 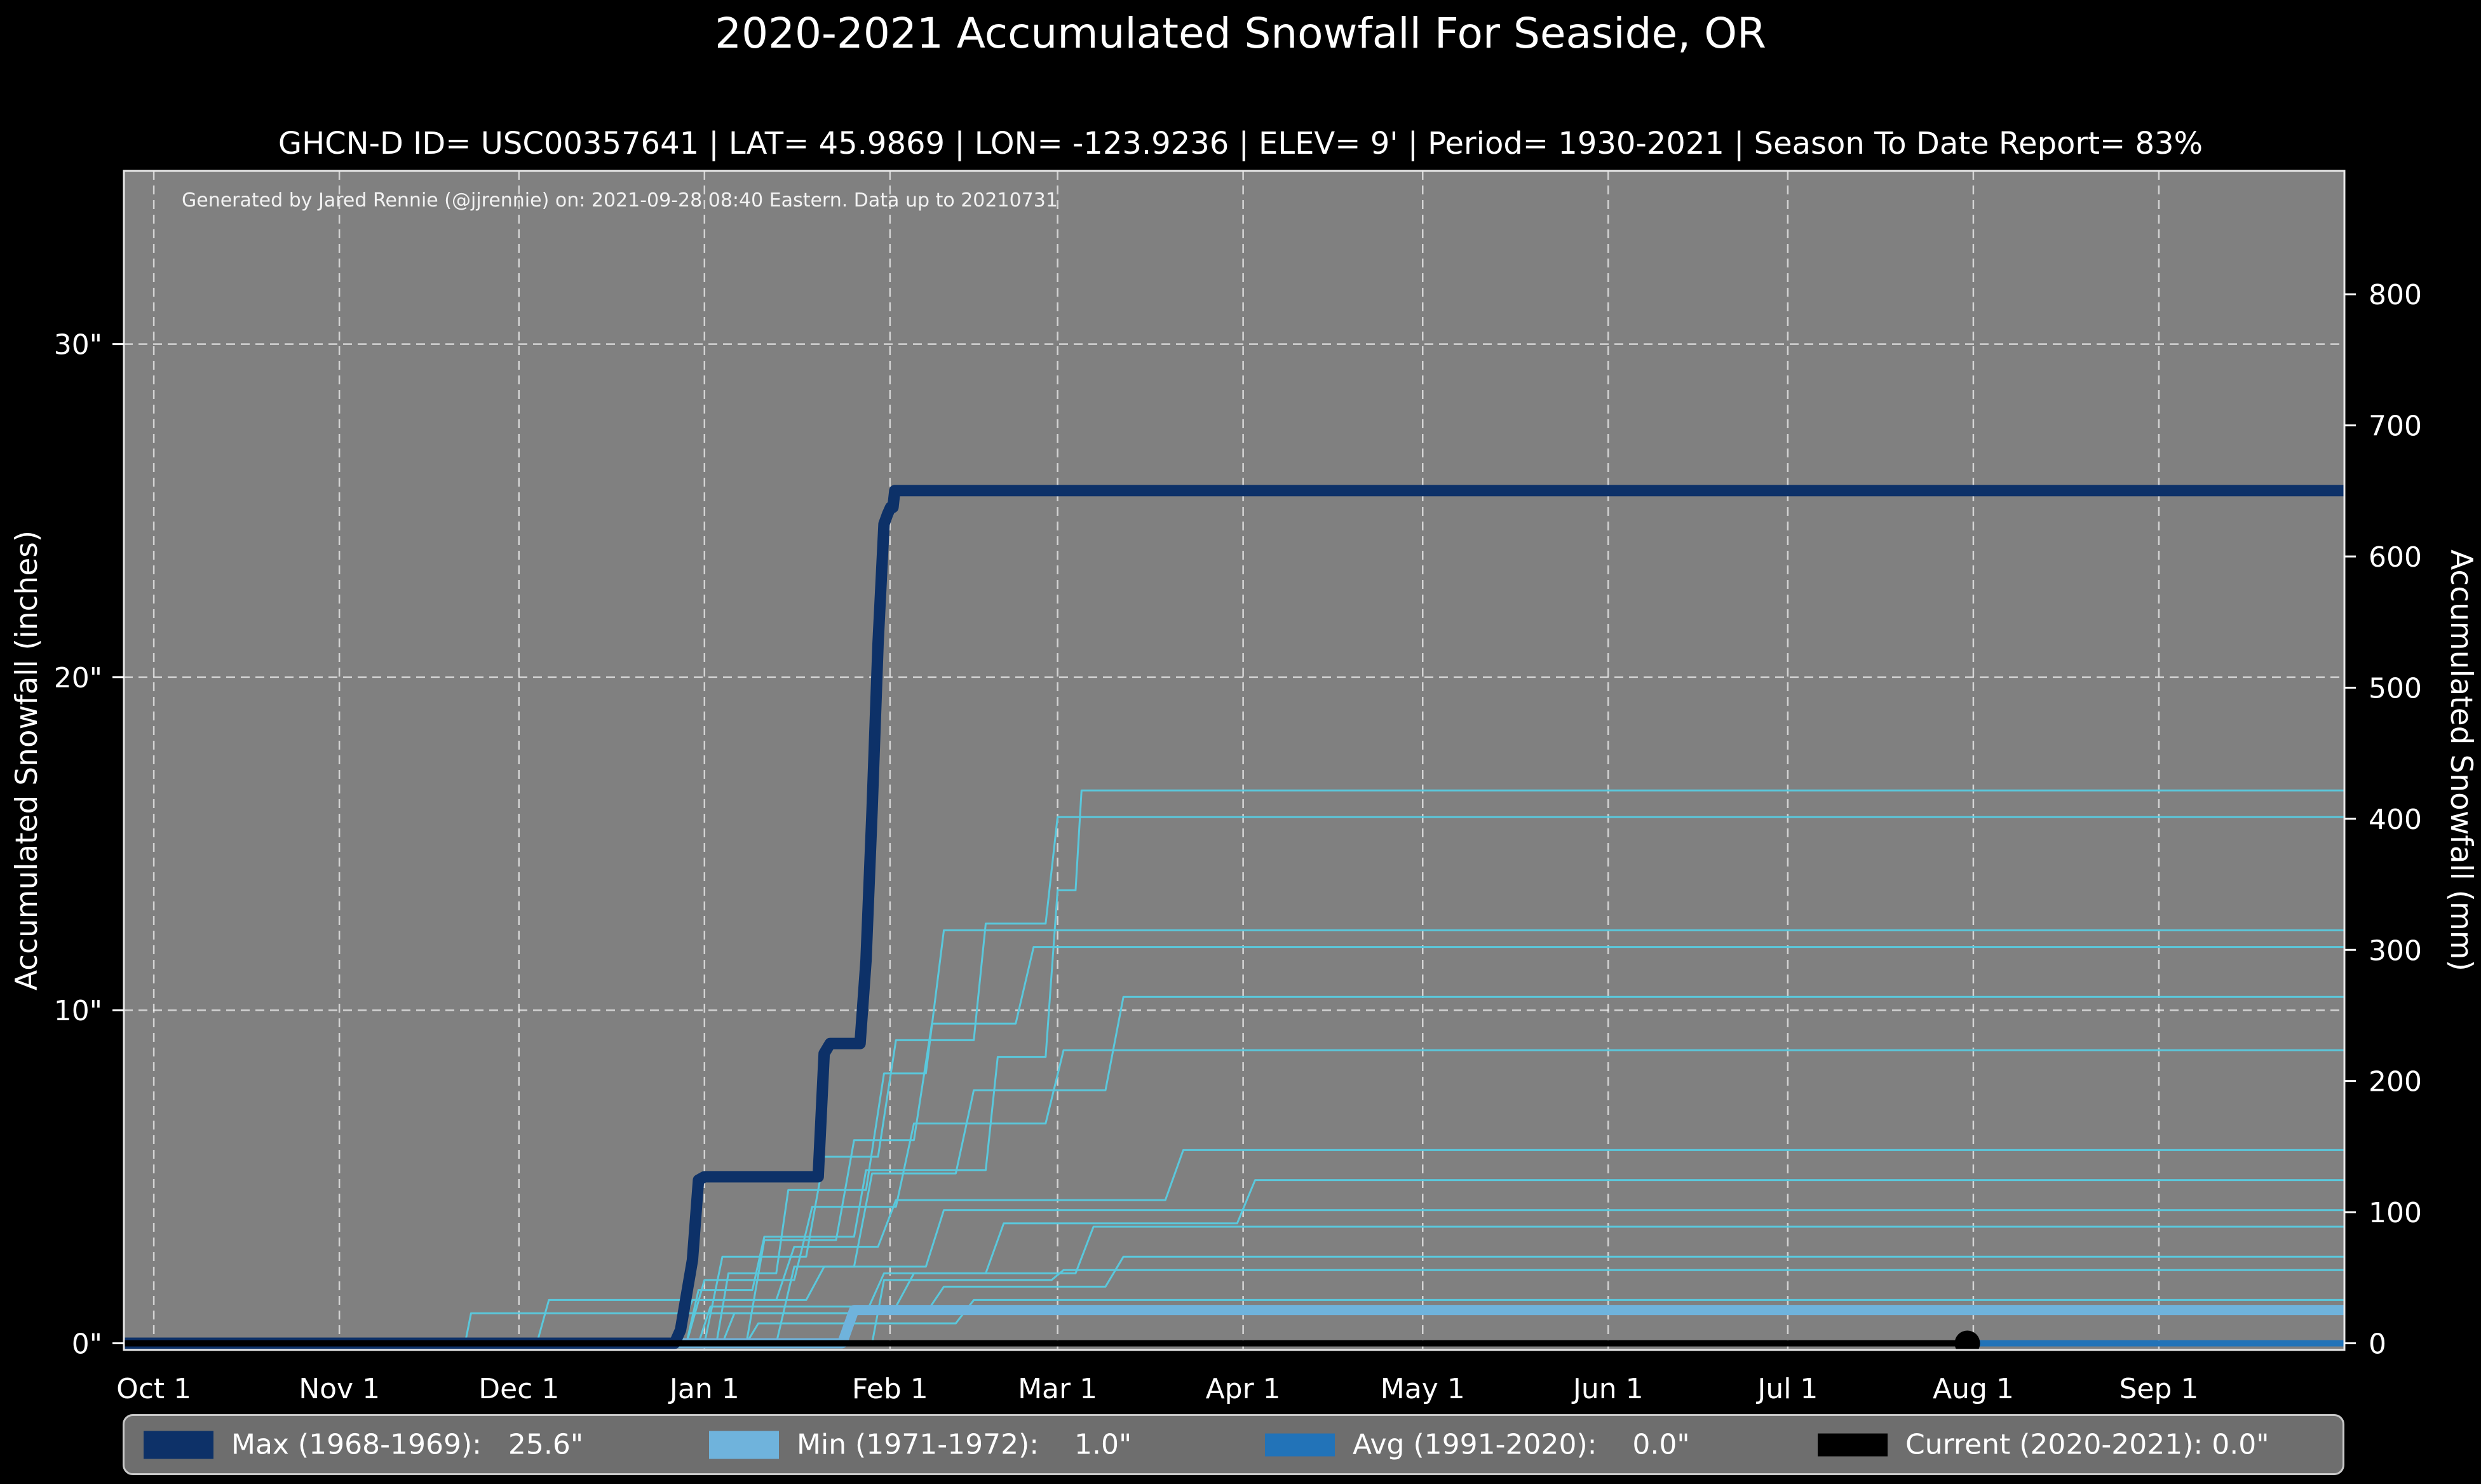 What do you see at coordinates (78, 345) in the screenshot?
I see `y-left-tick-label: 30"` at bounding box center [78, 345].